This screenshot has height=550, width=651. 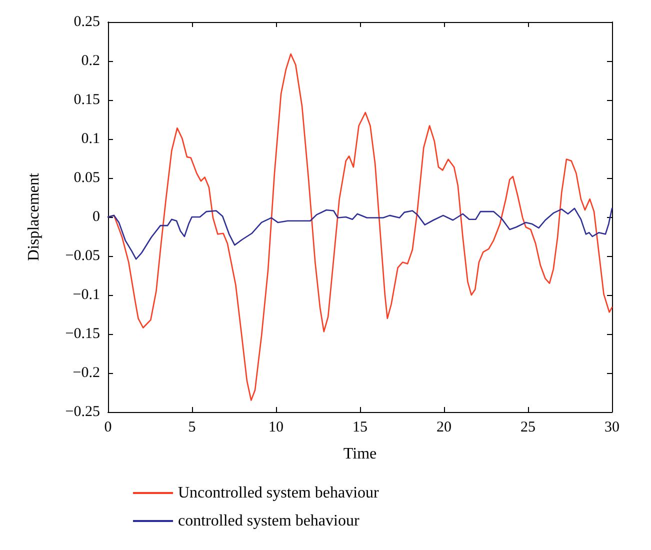 What do you see at coordinates (612, 428) in the screenshot?
I see `x-tick-label: 30` at bounding box center [612, 428].